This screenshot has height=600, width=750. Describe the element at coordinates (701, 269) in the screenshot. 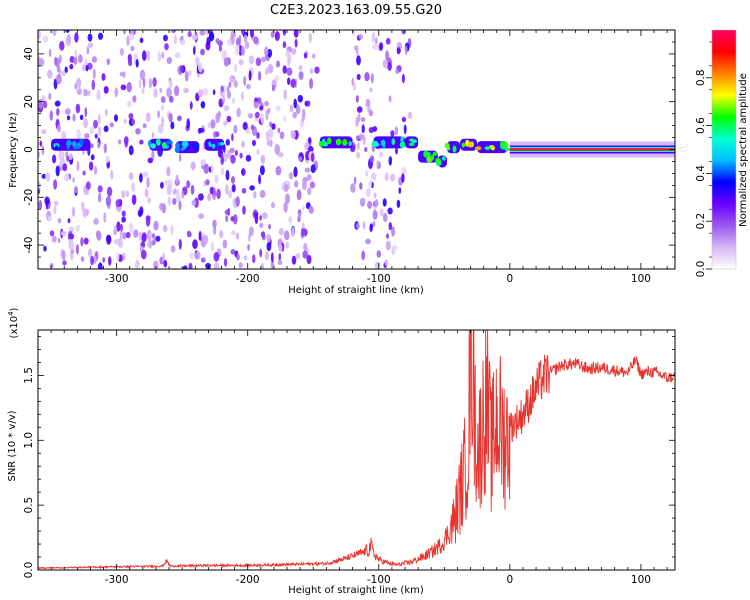

I see `colorbar-tick-label: 0.0` at that location.